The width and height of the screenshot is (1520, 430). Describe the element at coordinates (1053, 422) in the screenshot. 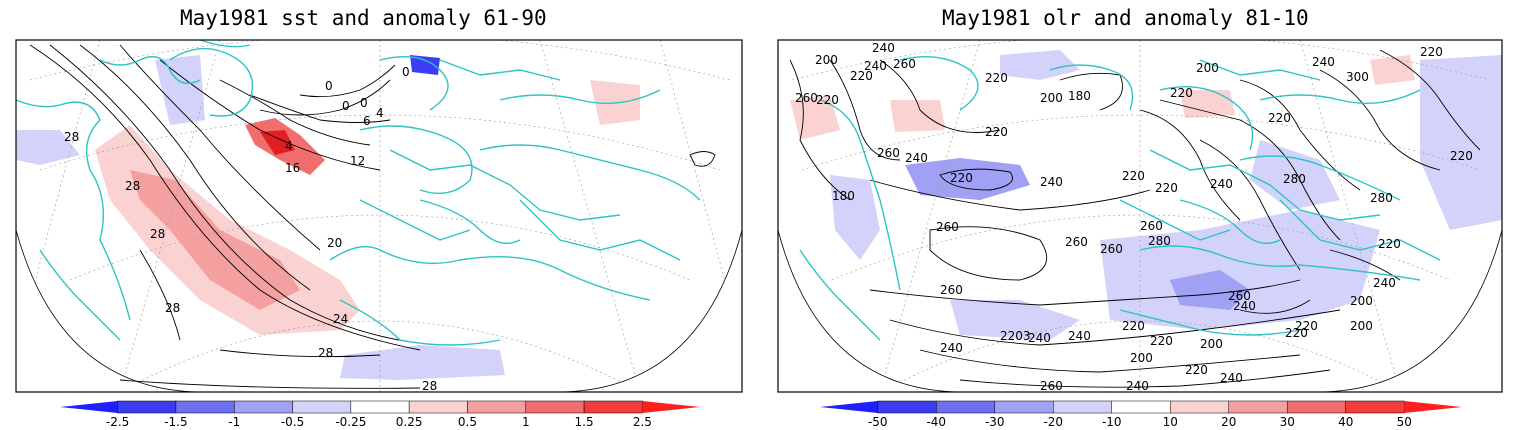

I see `colorbar-tick-label: -20` at that location.